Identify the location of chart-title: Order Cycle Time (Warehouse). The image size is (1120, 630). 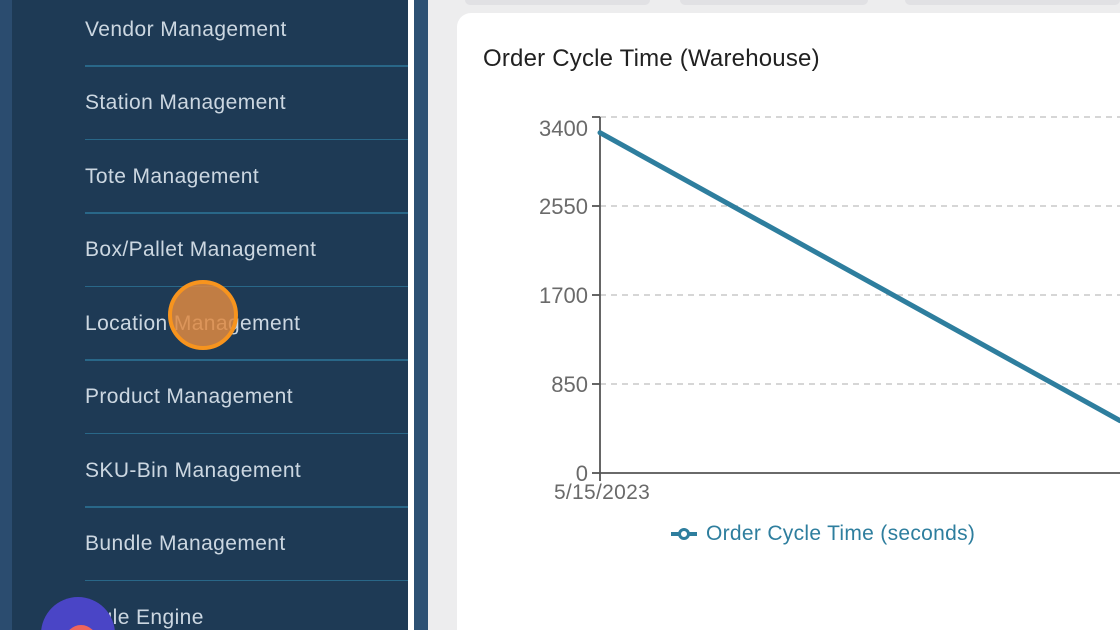
(651, 58).